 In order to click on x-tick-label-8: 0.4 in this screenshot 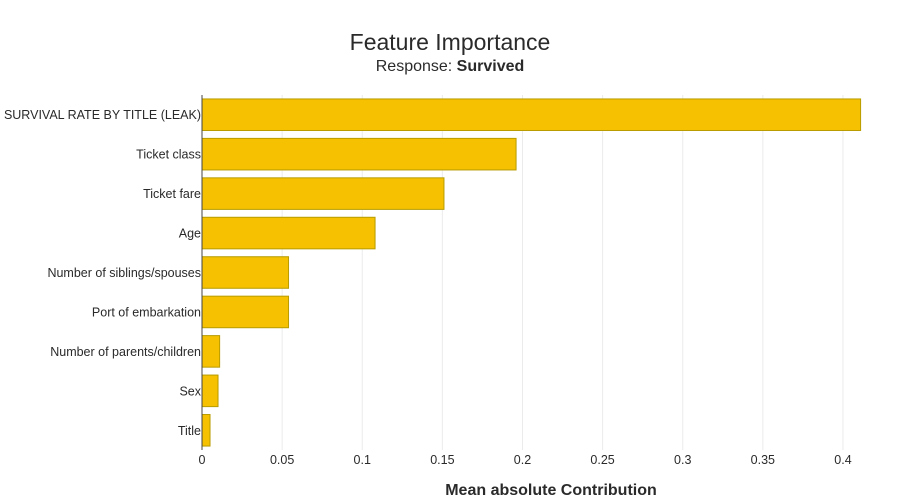, I will do `click(842, 460)`.